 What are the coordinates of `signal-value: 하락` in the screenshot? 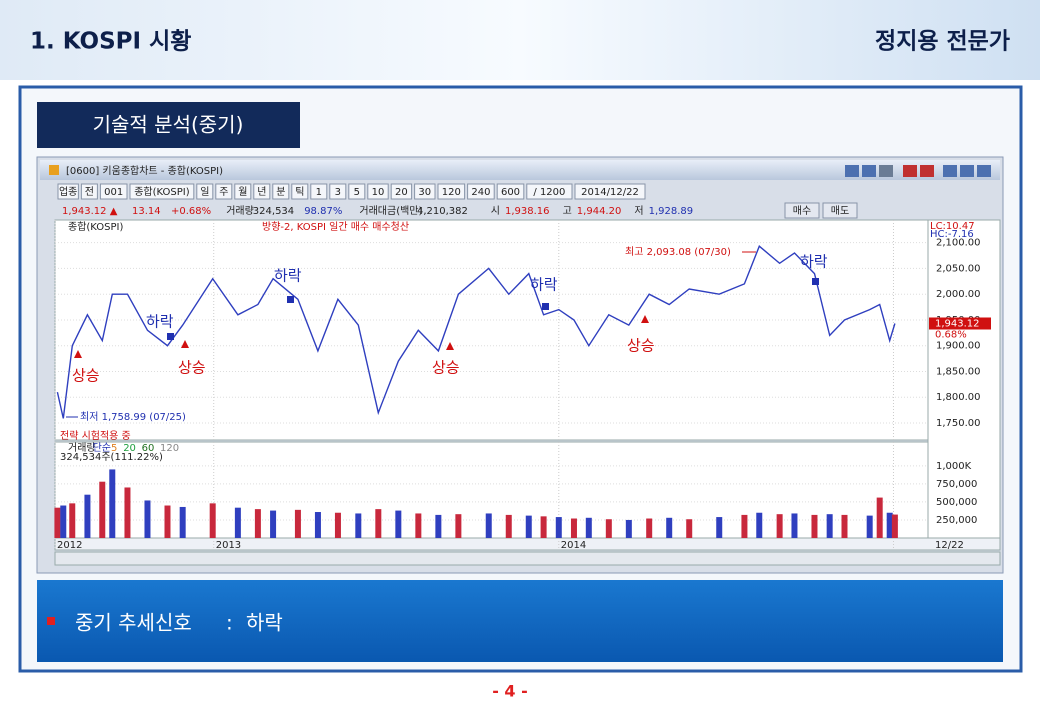 It's located at (264, 623).